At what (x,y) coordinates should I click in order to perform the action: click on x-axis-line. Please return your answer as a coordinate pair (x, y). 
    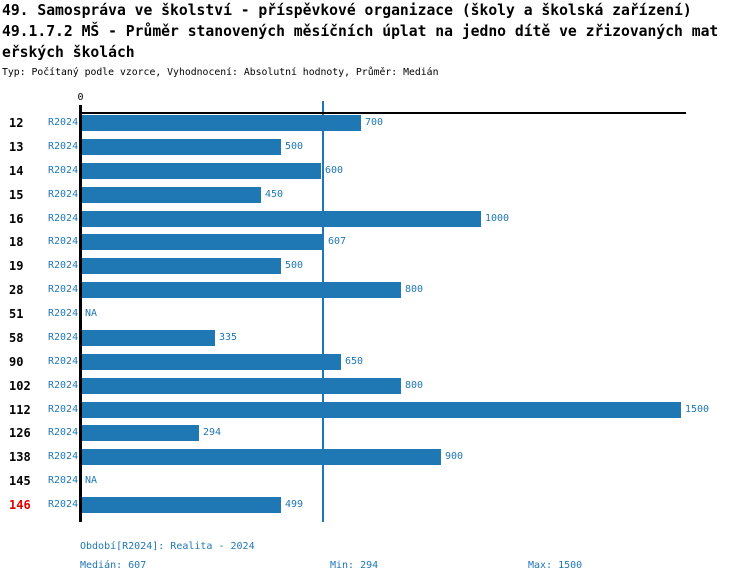
    Looking at the image, I should click on (382, 113).